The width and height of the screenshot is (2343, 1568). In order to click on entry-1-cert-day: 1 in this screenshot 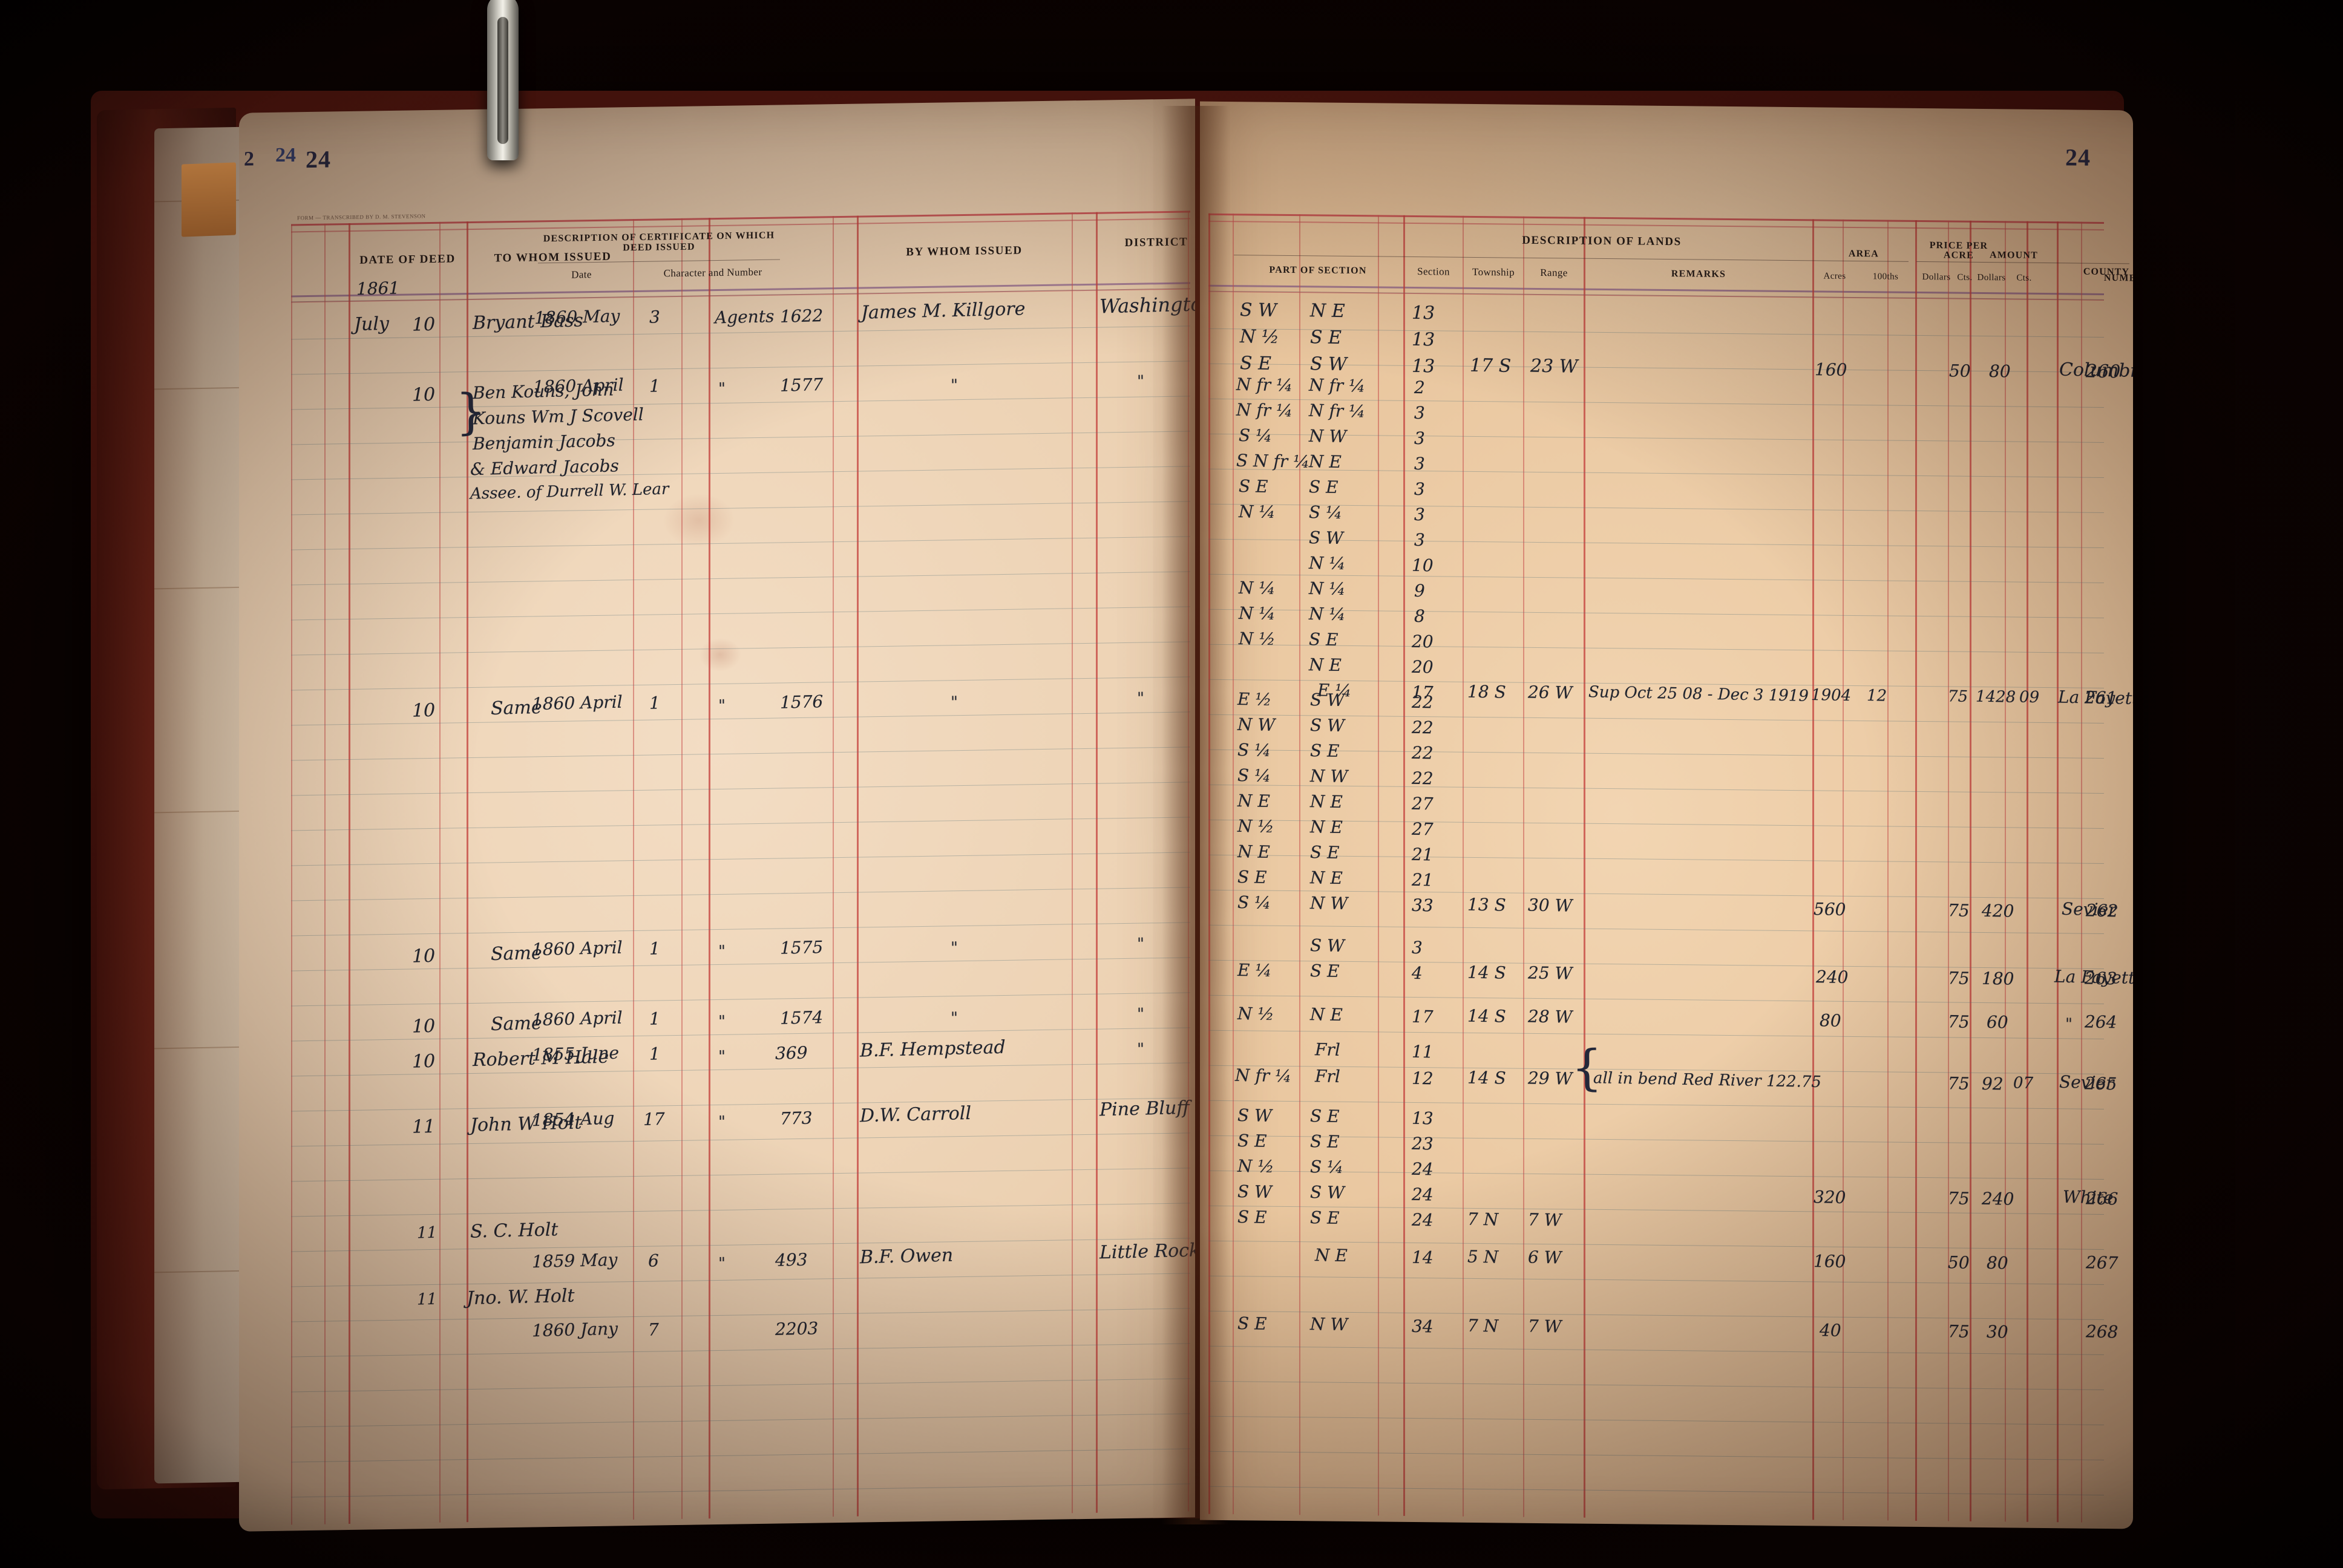, I will do `click(655, 386)`.